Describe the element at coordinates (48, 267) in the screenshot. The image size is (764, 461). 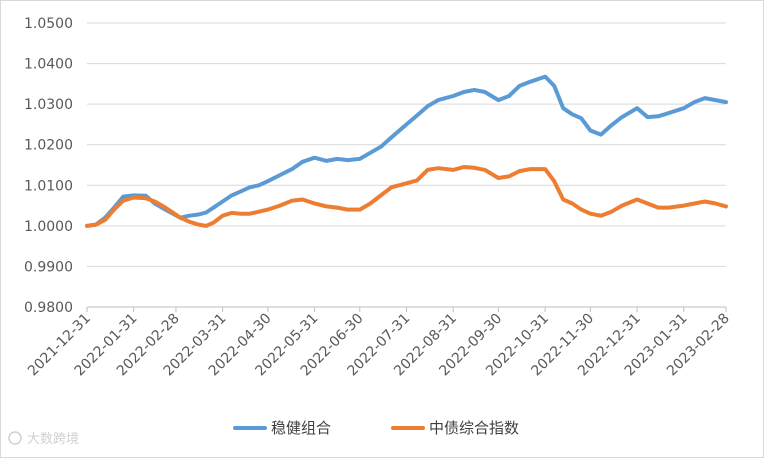
I see `y-tick-label: 0.9900` at that location.